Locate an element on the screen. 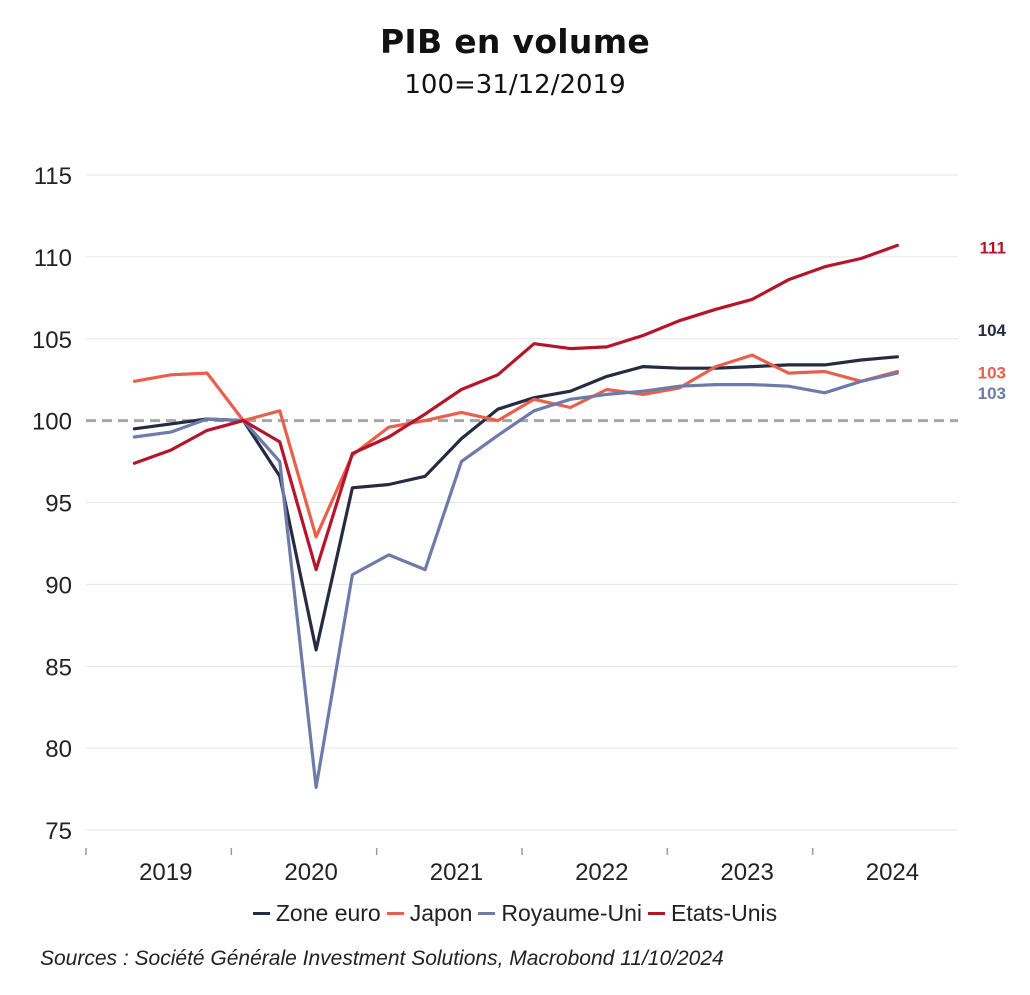 Image resolution: width=1030 pixels, height=995 pixels. legend-item: Etats-Unis is located at coordinates (712, 913).